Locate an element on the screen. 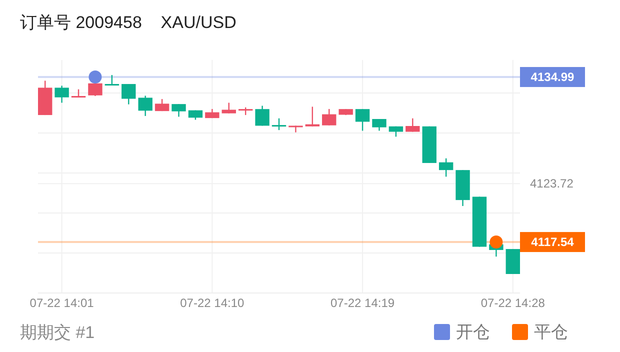 This screenshot has width=620, height=352. x-tick-label: 07-22 14:28 is located at coordinates (513, 303).